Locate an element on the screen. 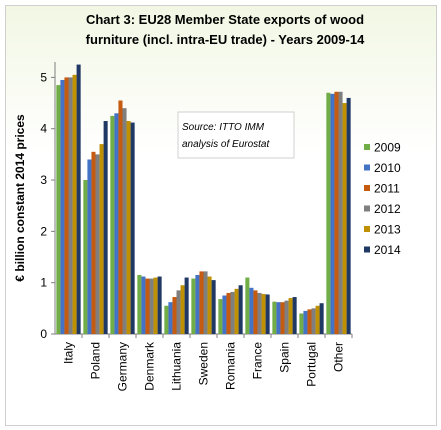 The image size is (441, 430). category-label: France is located at coordinates (258, 361).